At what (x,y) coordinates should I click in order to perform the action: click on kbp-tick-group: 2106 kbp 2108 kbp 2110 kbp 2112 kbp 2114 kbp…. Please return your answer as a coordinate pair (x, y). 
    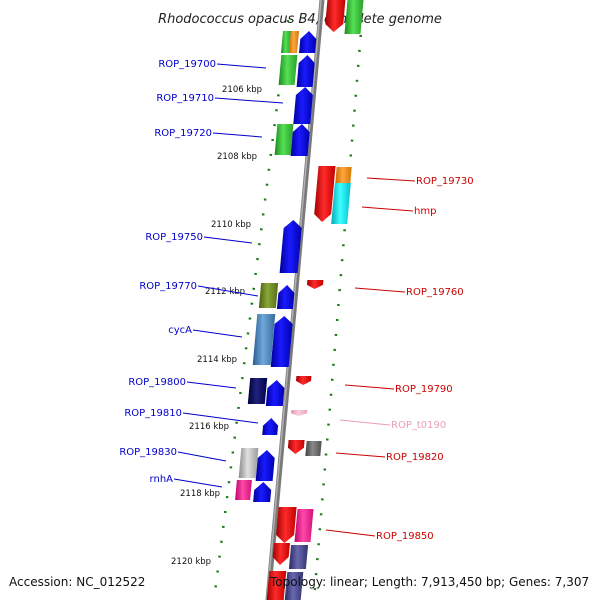
    Looking at the image, I should click on (216, 326).